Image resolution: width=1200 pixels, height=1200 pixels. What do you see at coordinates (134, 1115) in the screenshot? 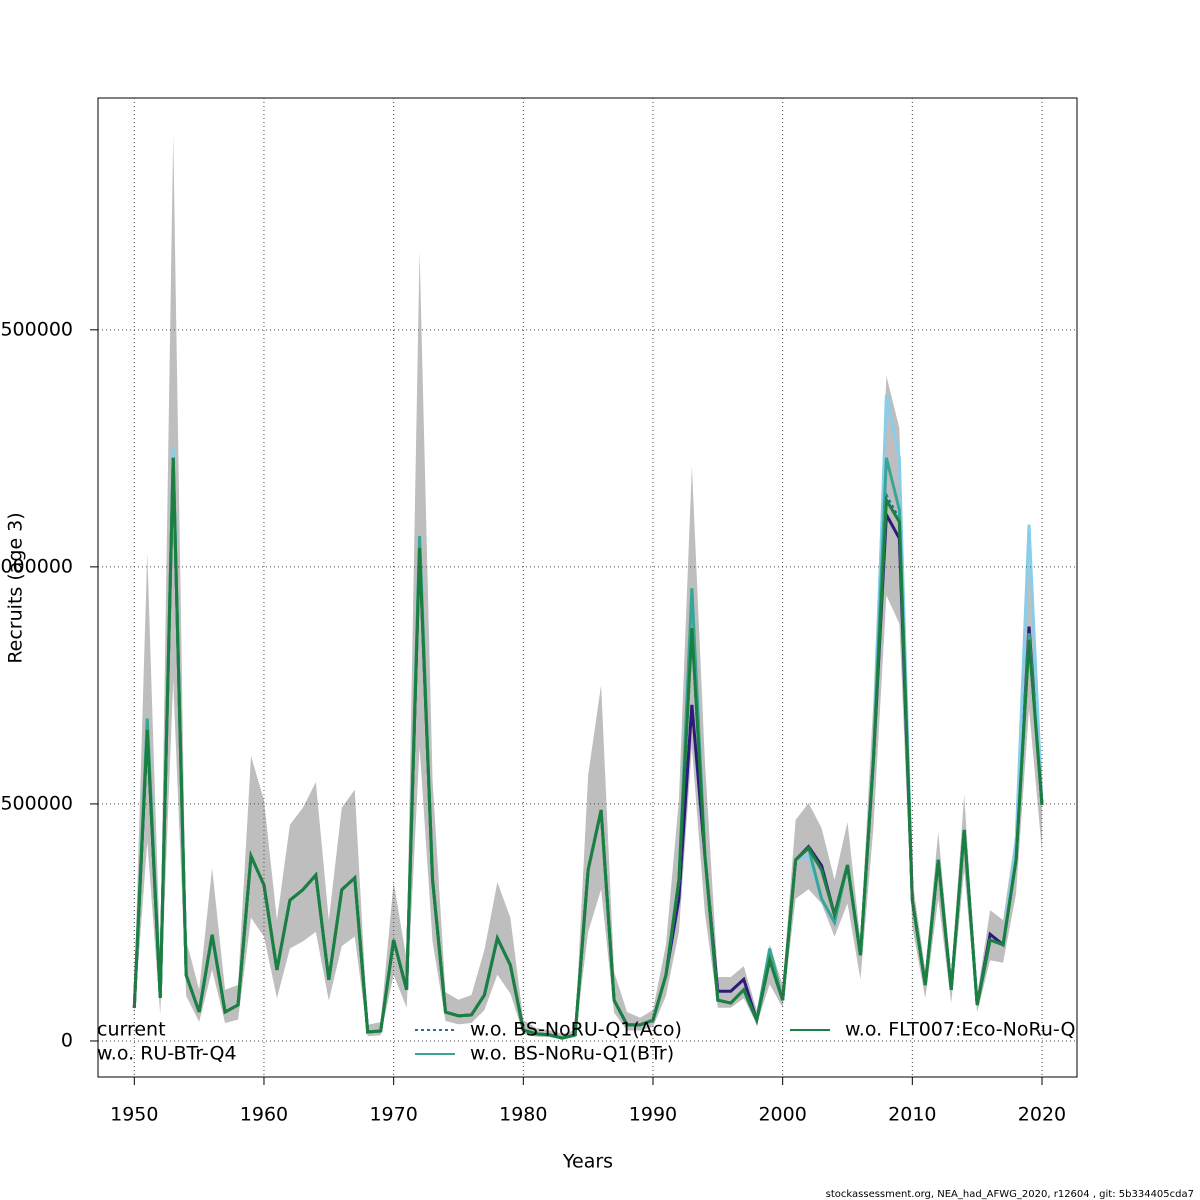
I see `x-tick-label: 1950` at bounding box center [134, 1115].